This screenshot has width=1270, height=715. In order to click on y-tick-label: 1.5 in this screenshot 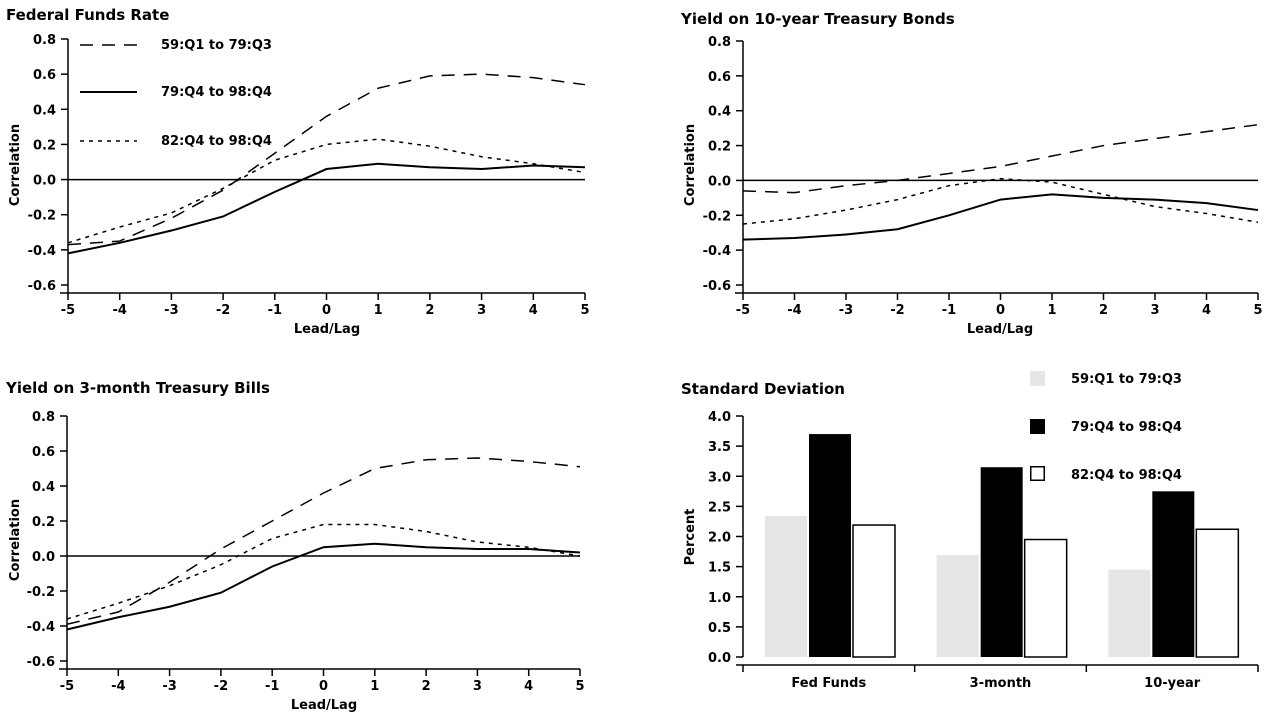, I will do `click(719, 568)`.